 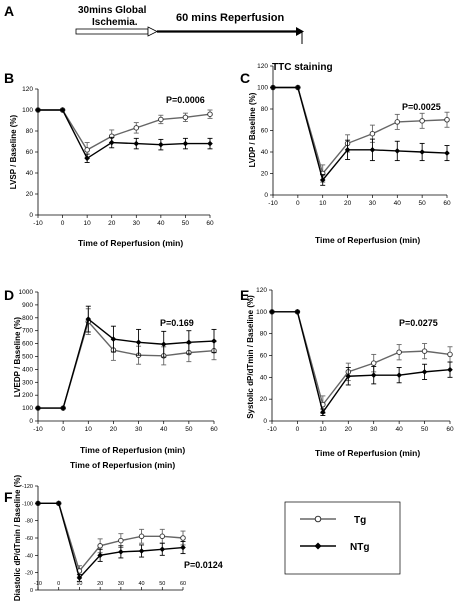 I want to click on staining-label: TTC staining, so click(x=302, y=67).